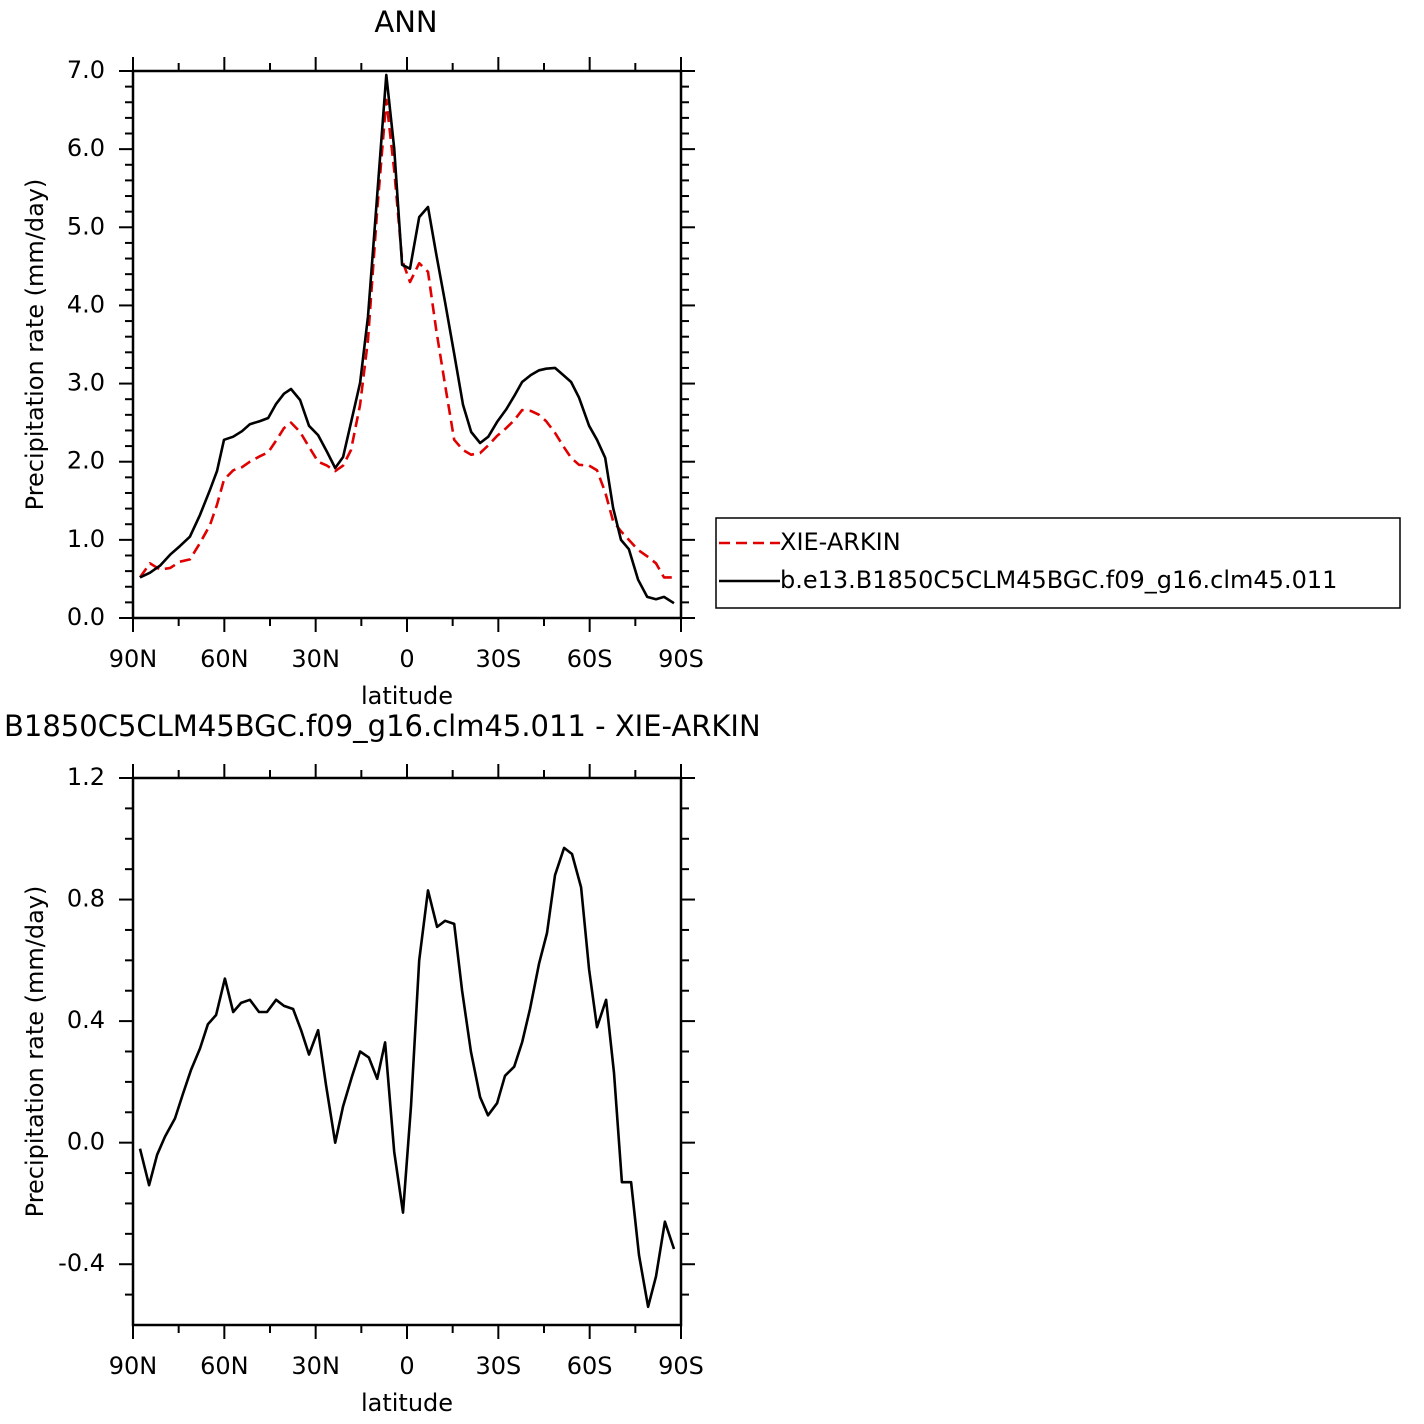 This screenshot has width=1424, height=1424. What do you see at coordinates (405, 22) in the screenshot?
I see `chart-title: ANN` at bounding box center [405, 22].